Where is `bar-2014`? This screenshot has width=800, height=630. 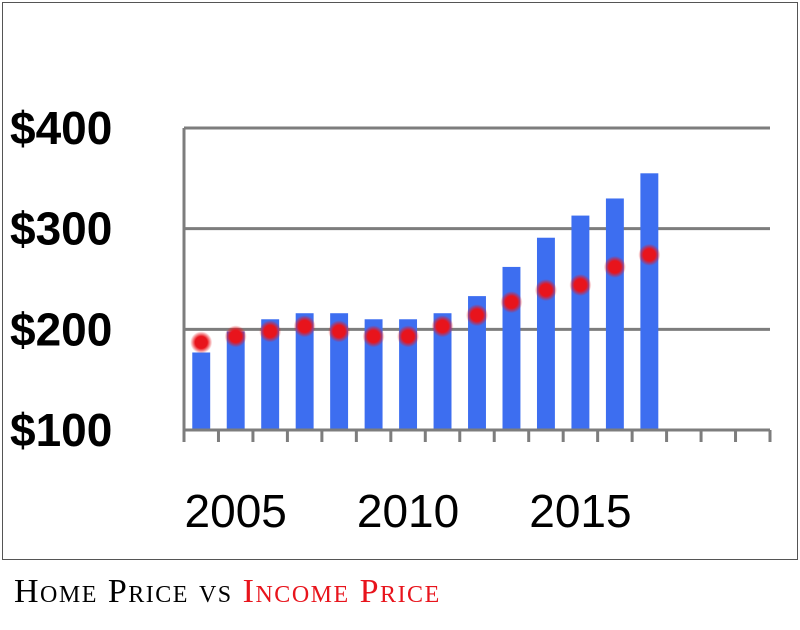 bar-2014 is located at coordinates (545, 333).